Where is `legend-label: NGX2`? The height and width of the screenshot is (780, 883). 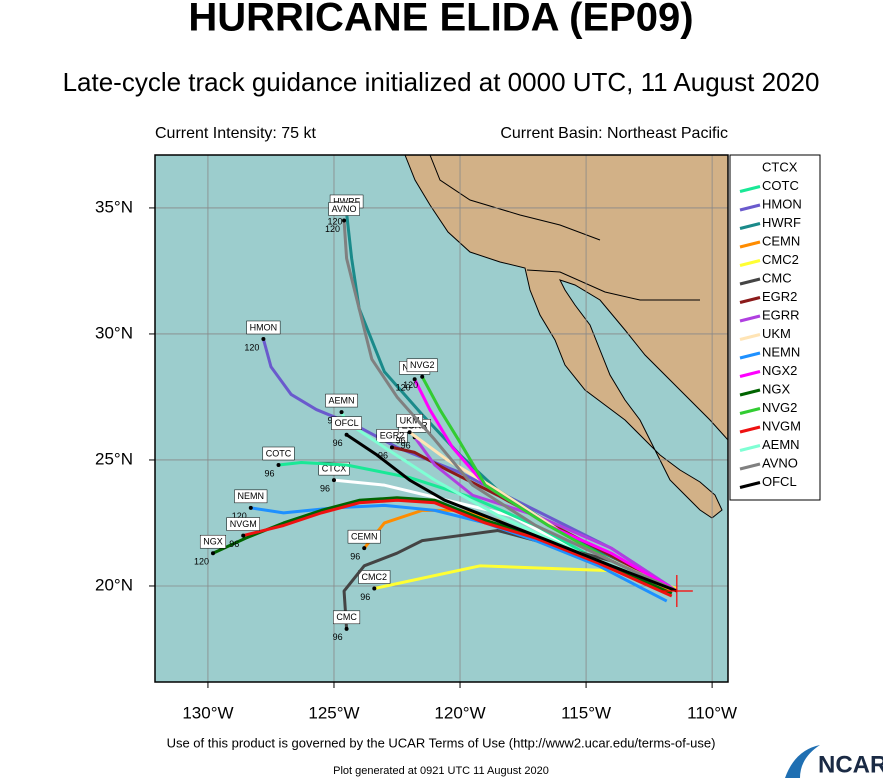 legend-label: NGX2 is located at coordinates (779, 370).